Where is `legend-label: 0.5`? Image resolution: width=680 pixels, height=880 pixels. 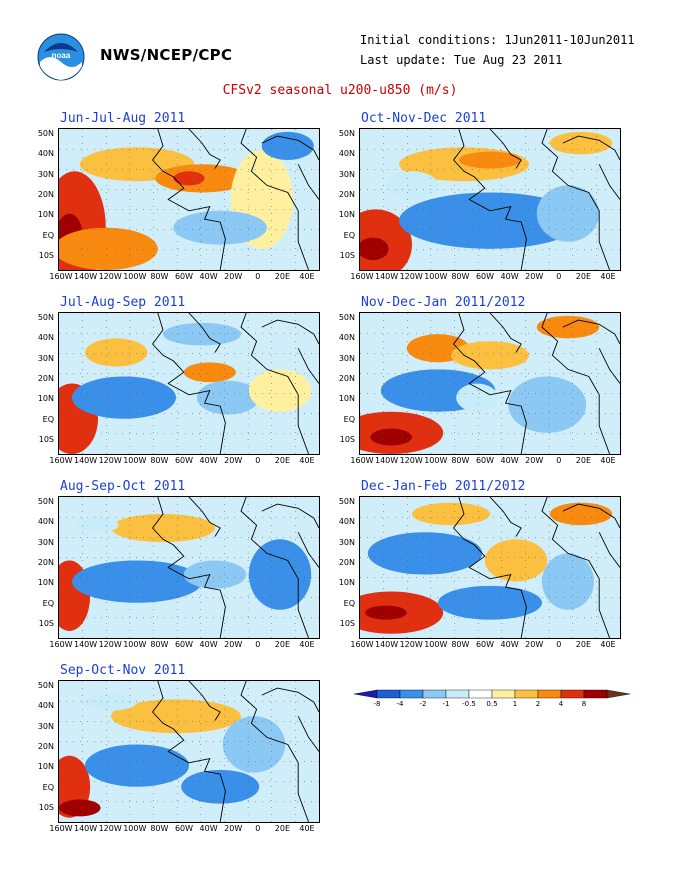
legend-label: 0.5 is located at coordinates (491, 704).